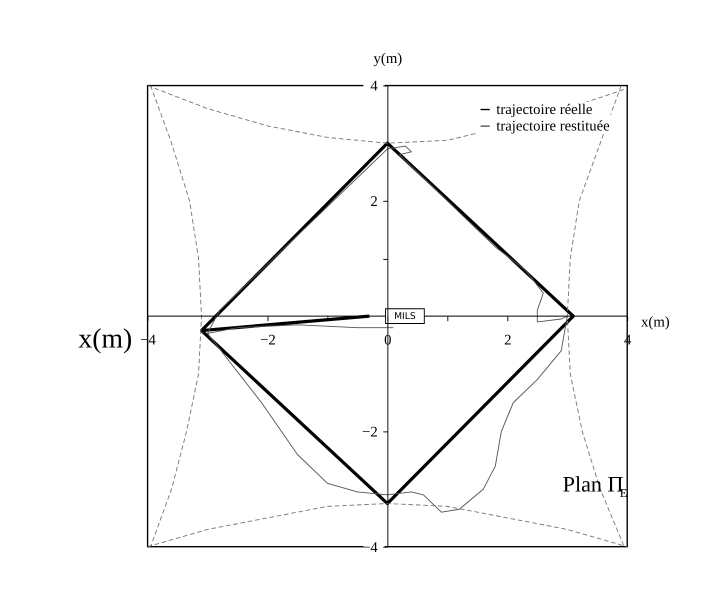 This screenshot has height=613, width=725. Describe the element at coordinates (405, 316) in the screenshot. I see `annotation: MILS` at that location.